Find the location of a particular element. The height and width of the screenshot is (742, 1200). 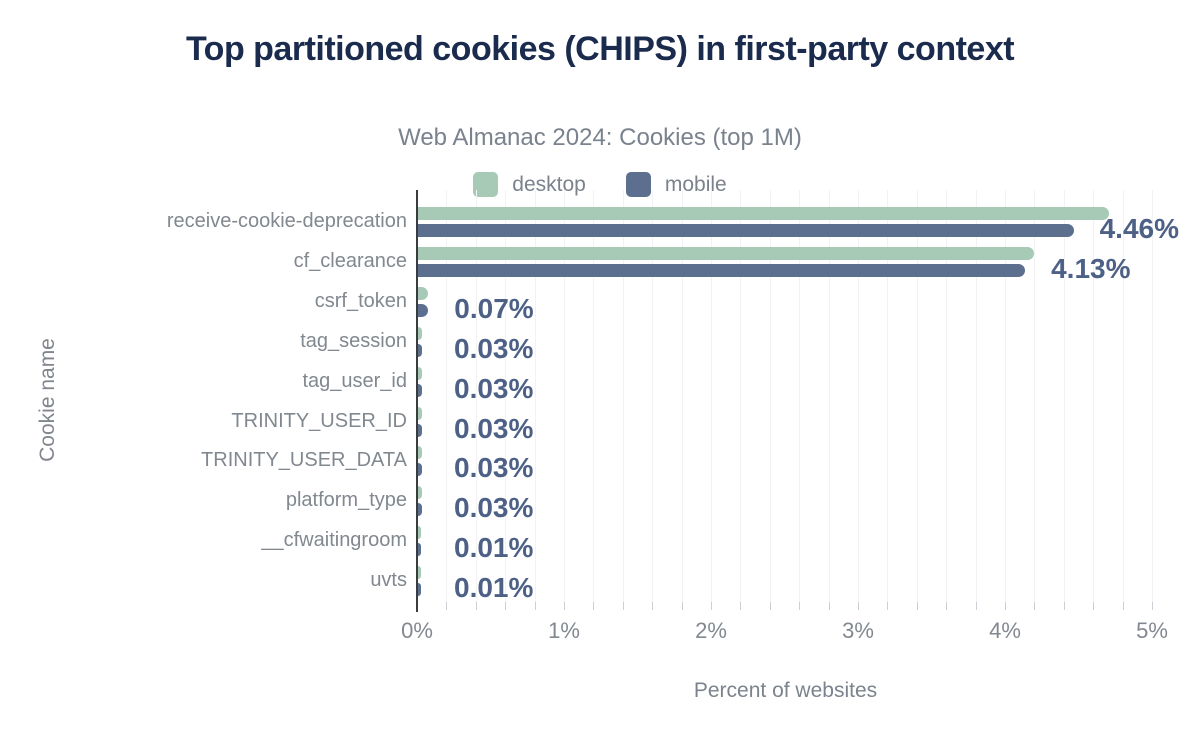

value-label: 0.01% is located at coordinates (494, 548).